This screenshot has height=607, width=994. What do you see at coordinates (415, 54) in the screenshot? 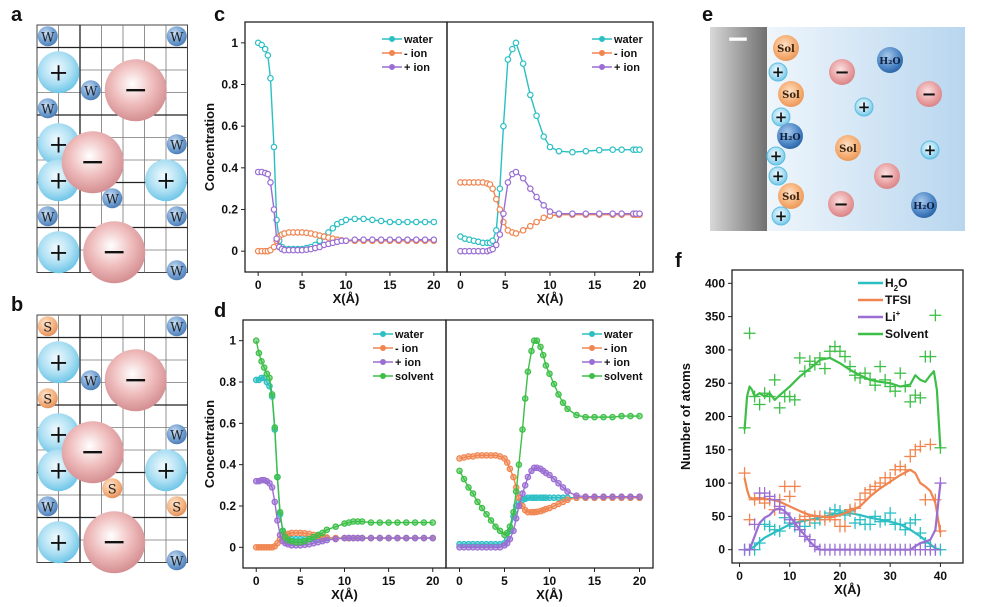
I see `legend-label: - ion` at bounding box center [415, 54].